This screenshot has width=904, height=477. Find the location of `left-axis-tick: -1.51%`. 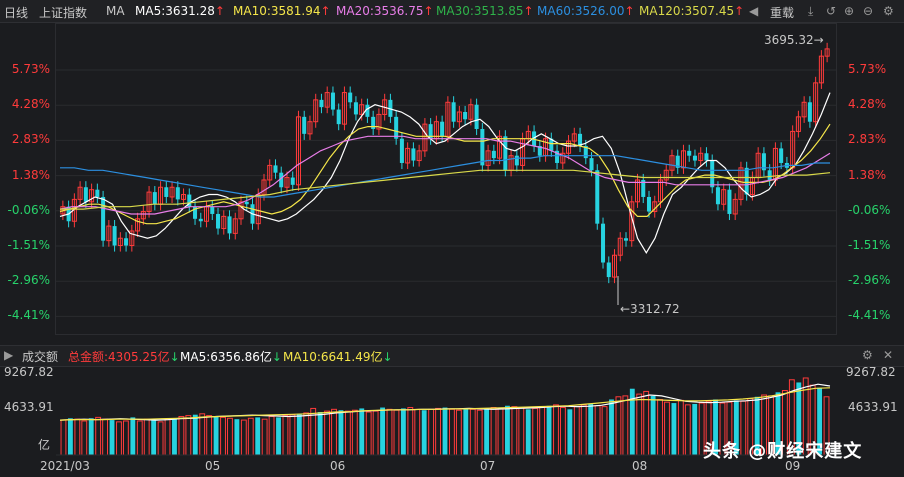

left-axis-tick: -1.51% is located at coordinates (28, 245).